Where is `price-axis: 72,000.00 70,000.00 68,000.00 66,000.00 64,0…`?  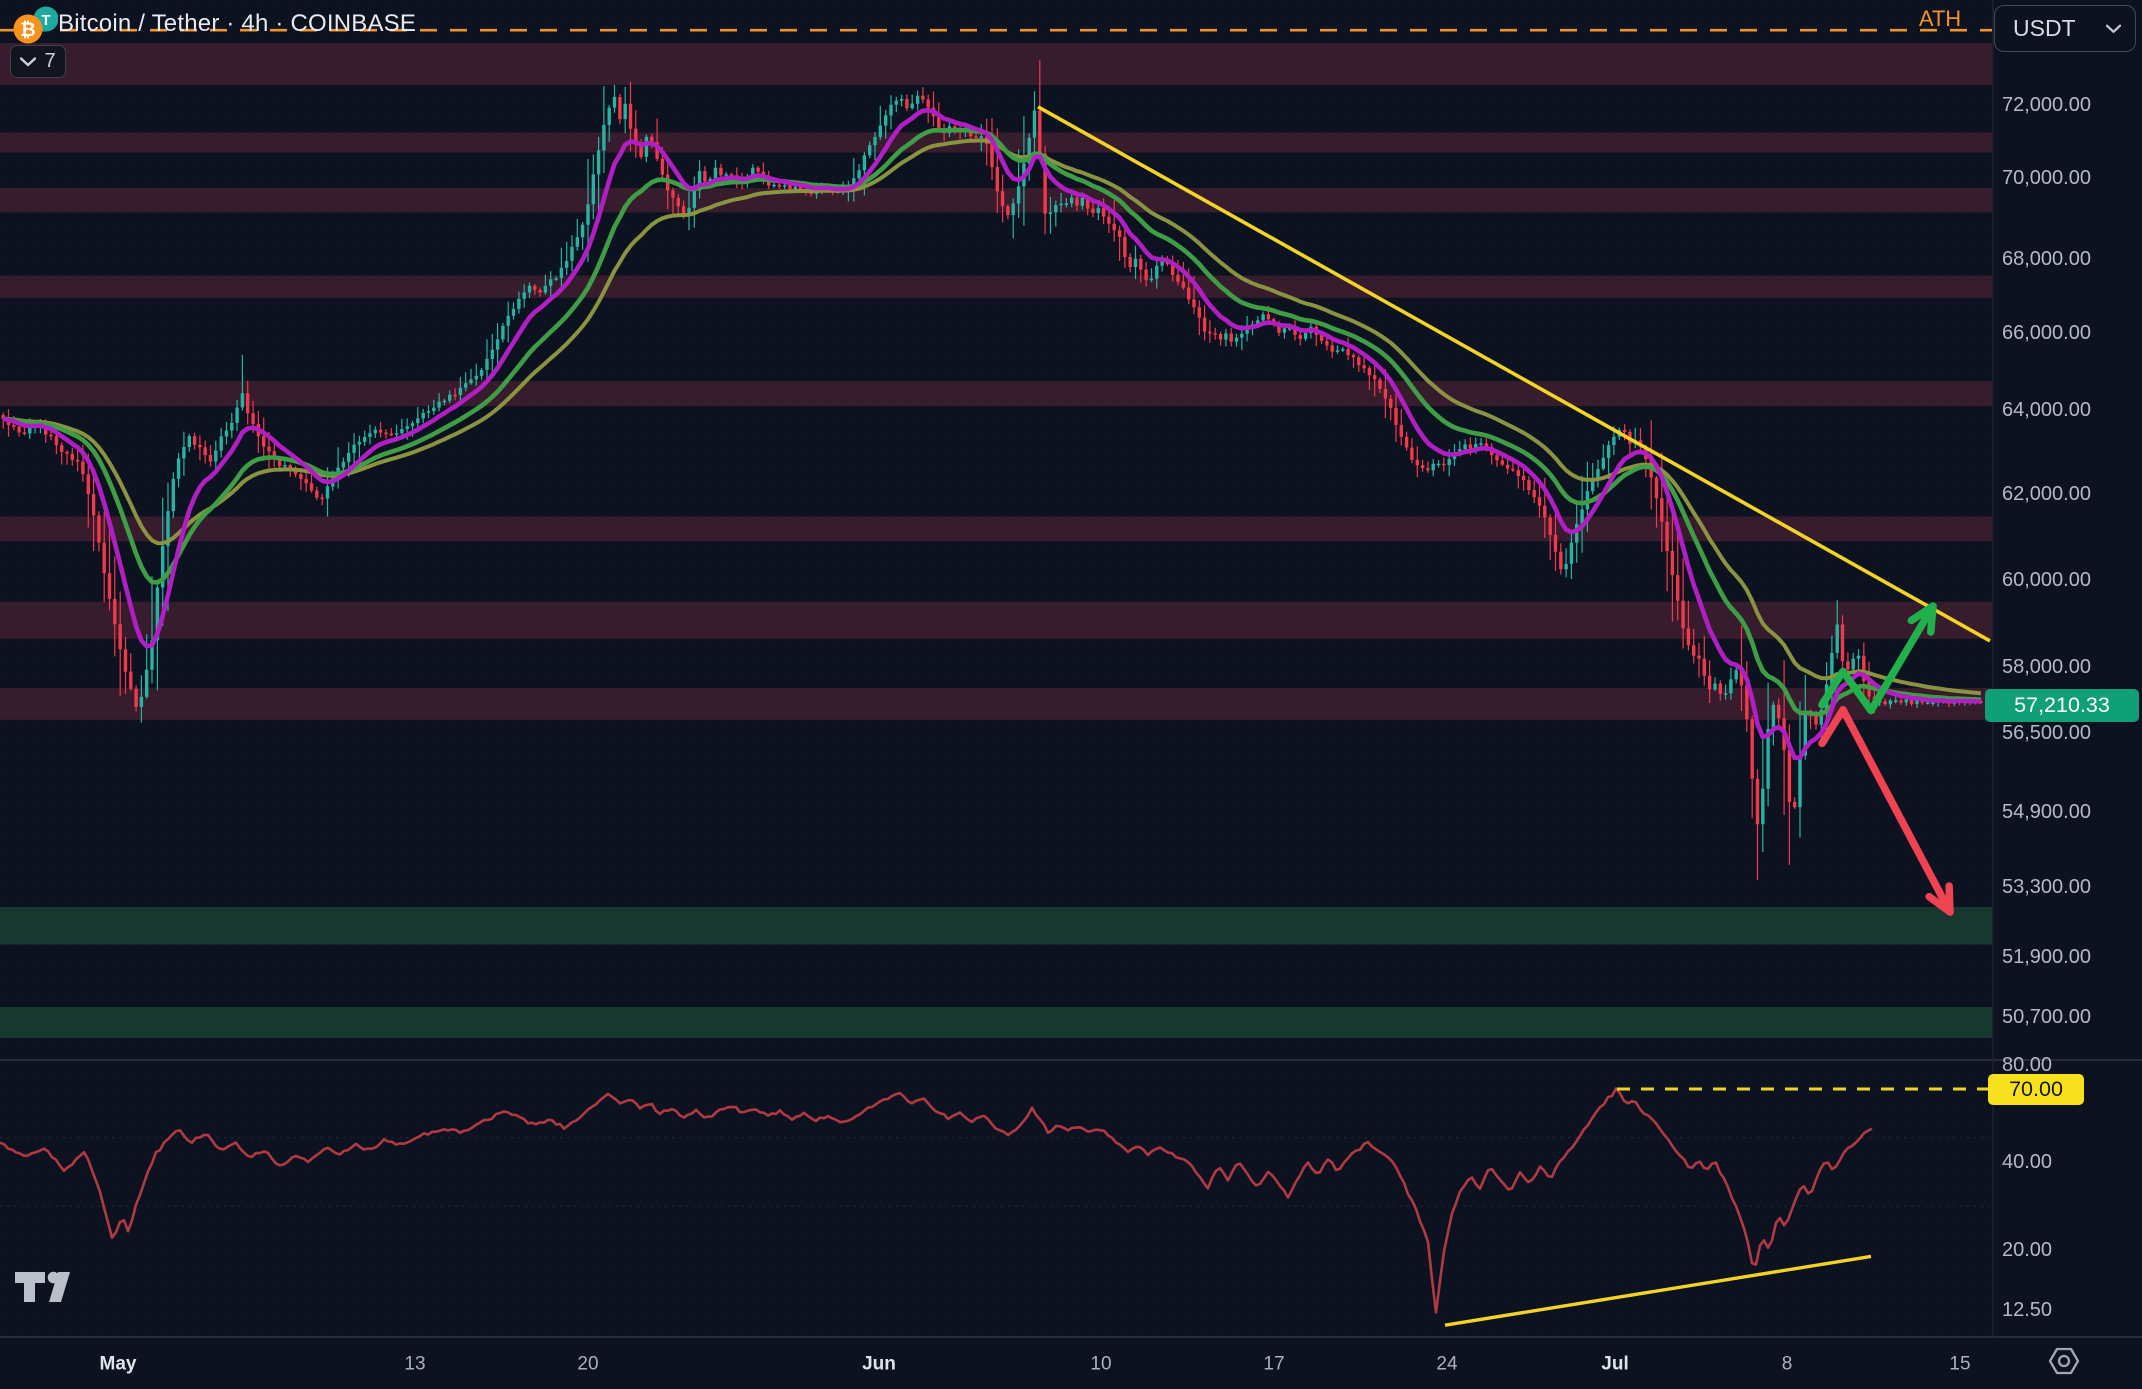
price-axis: 72,000.00 70,000.00 68,000.00 66,000.00 64,0… is located at coordinates (2046, 707).